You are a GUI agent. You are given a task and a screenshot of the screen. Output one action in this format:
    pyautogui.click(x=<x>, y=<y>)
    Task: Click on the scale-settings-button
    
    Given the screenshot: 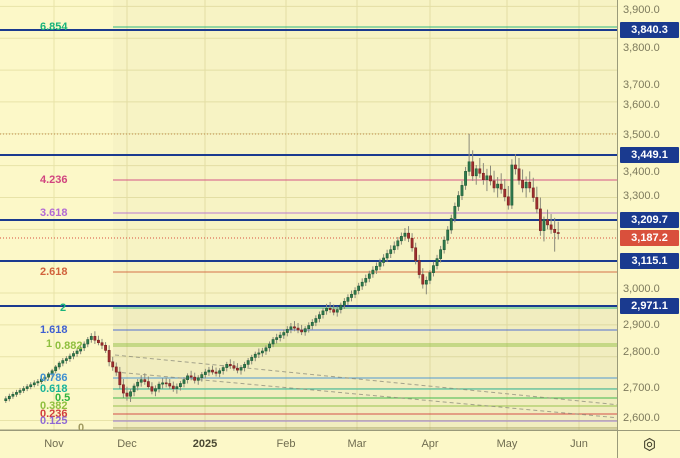 What is the action you would take?
    pyautogui.click(x=648, y=444)
    